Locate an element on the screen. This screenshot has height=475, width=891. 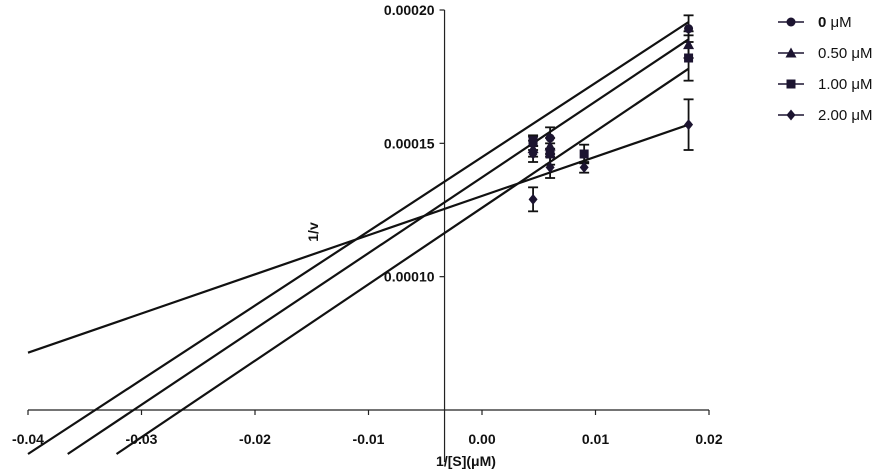
error-bars is located at coordinates (611, 113).